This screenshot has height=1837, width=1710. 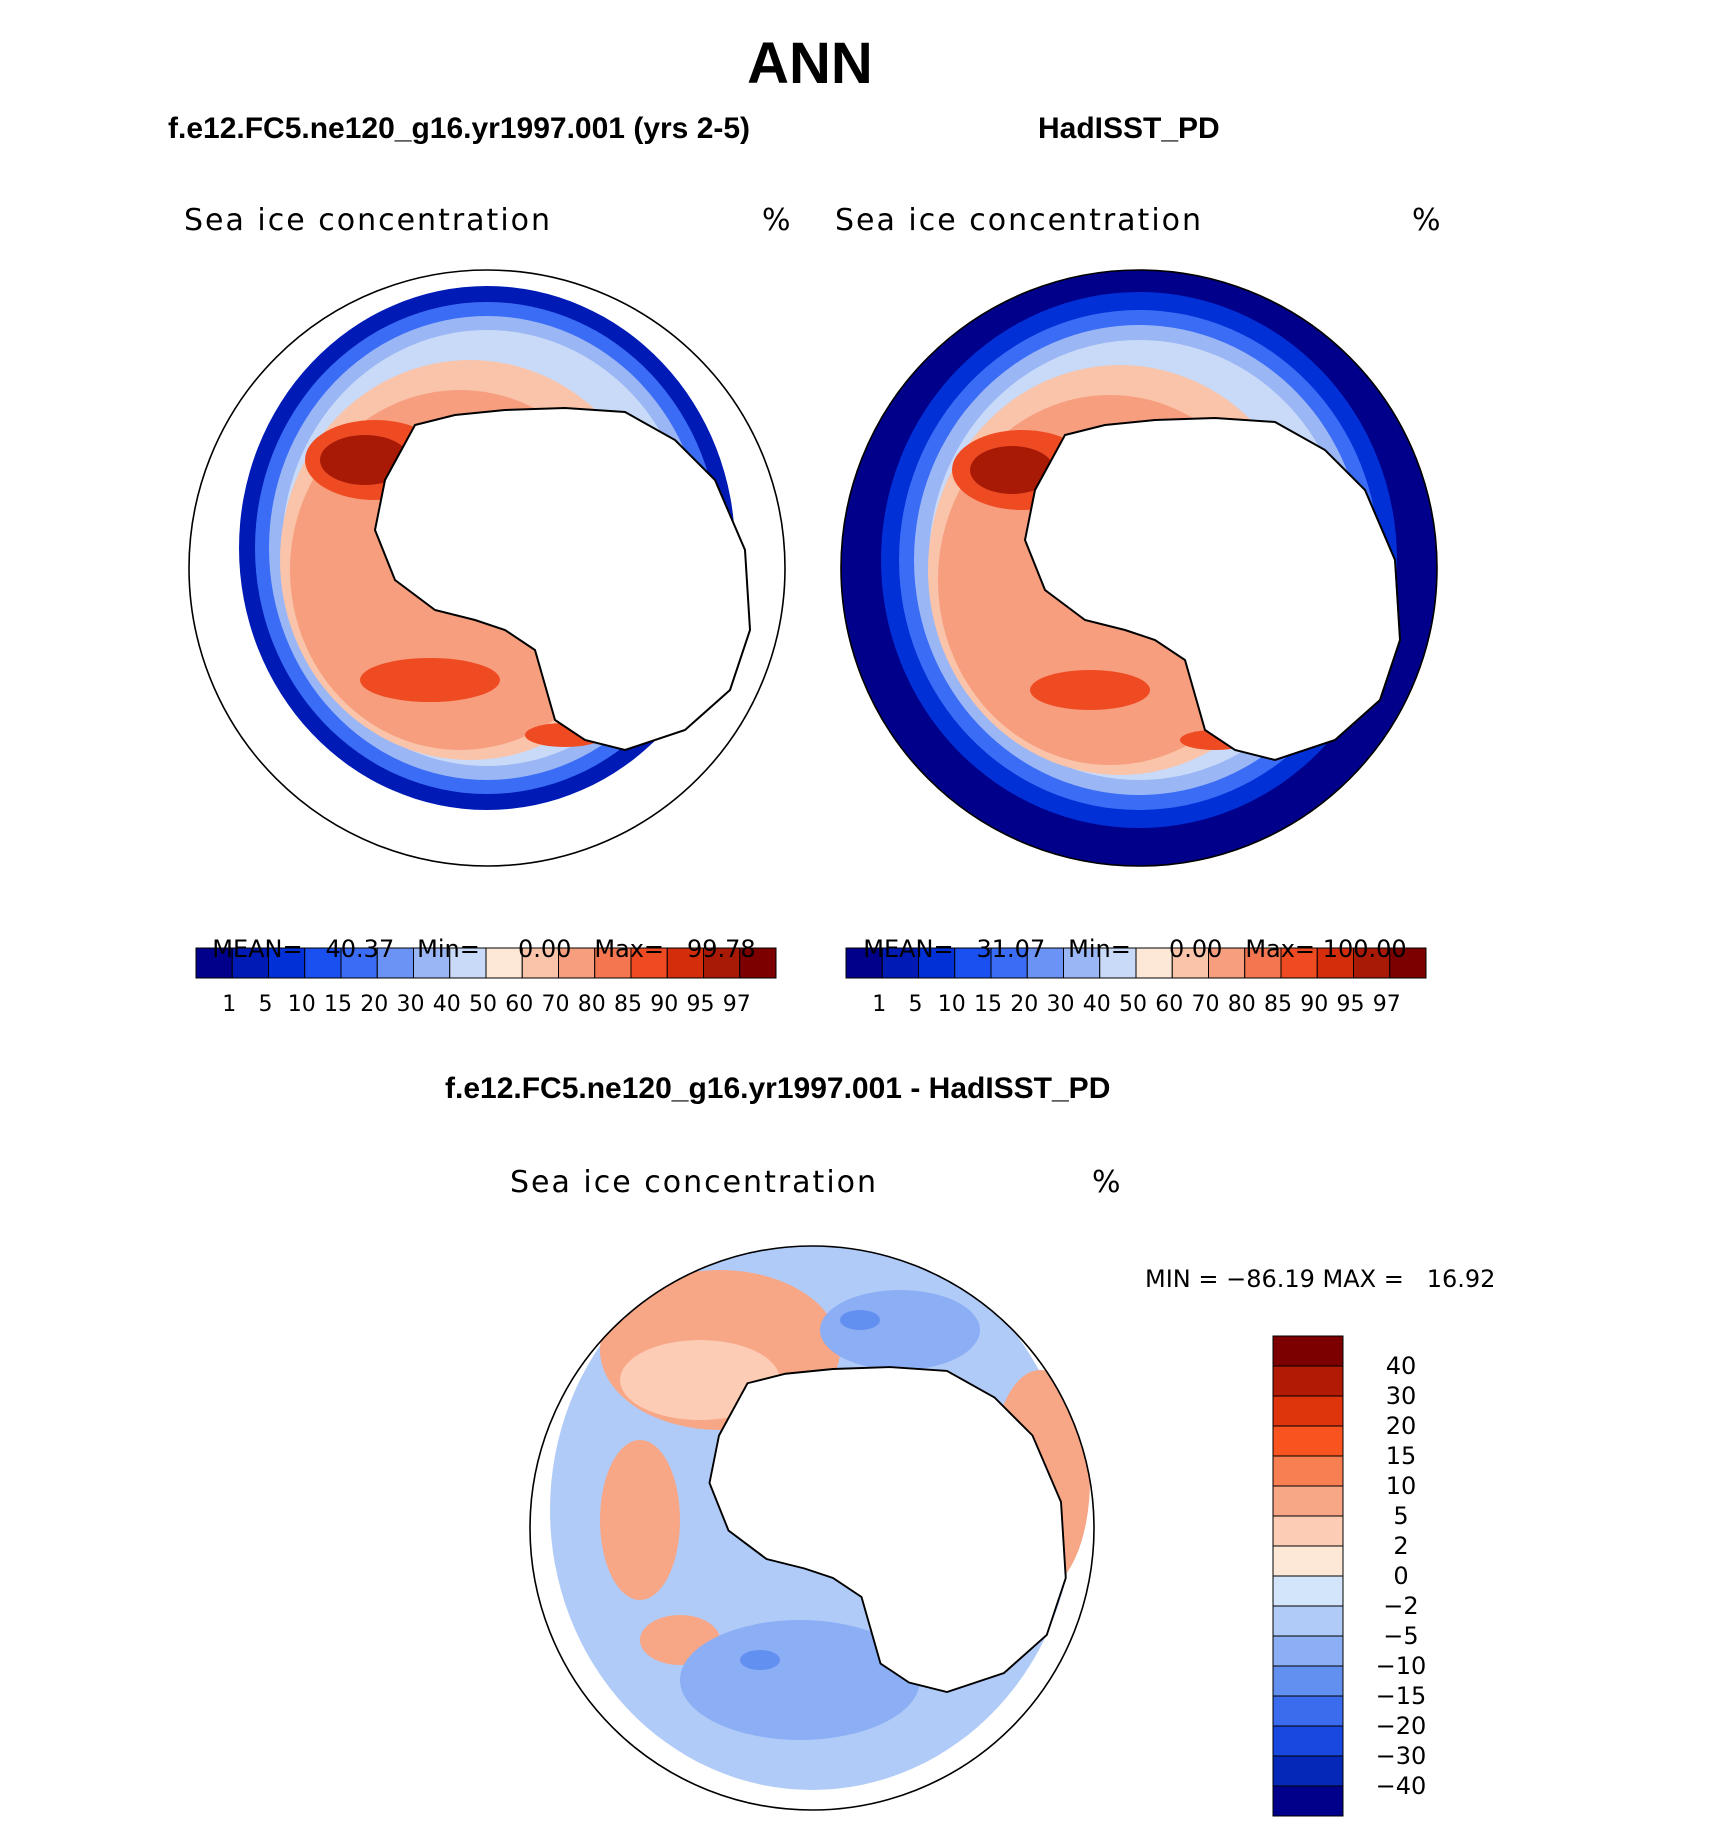 I want to click on colorbar-2-tick-label: 90, so click(x=1314, y=1004).